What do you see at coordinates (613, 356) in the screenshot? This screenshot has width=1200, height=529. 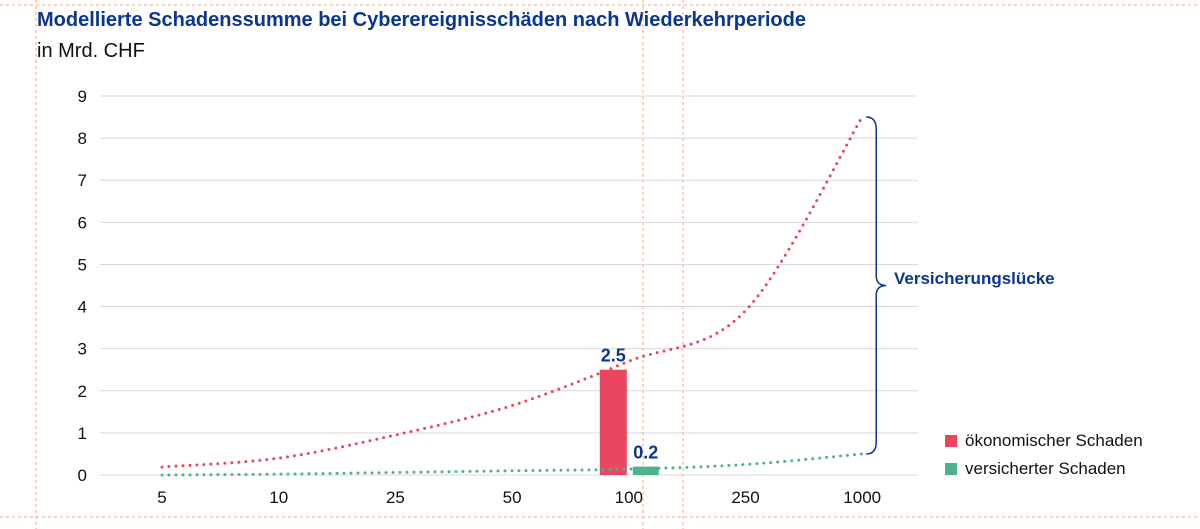 I see `bar-data-label: 2.5` at bounding box center [613, 356].